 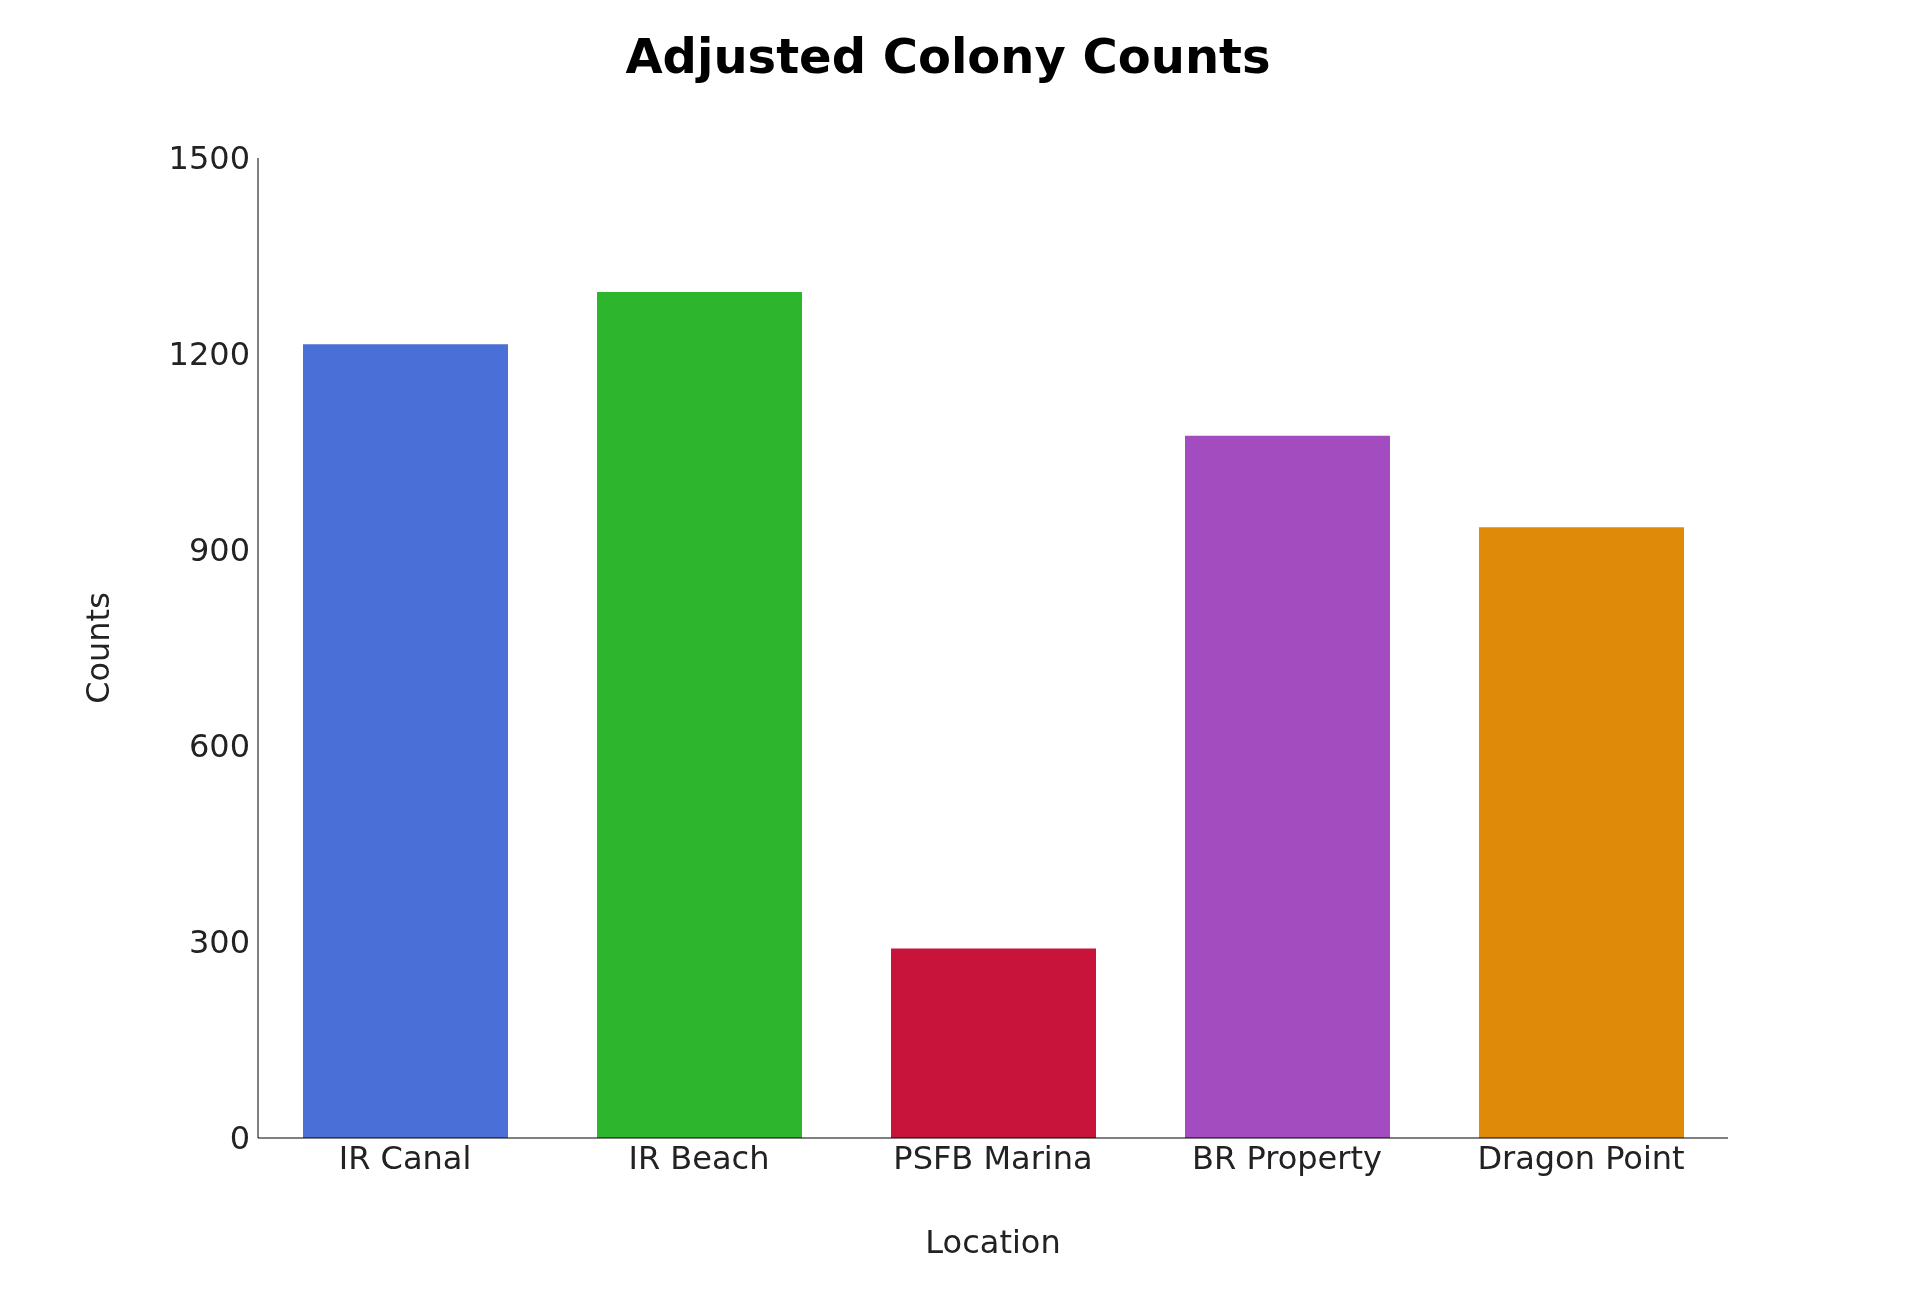 I want to click on y-tick-label: 900, so click(x=219, y=550).